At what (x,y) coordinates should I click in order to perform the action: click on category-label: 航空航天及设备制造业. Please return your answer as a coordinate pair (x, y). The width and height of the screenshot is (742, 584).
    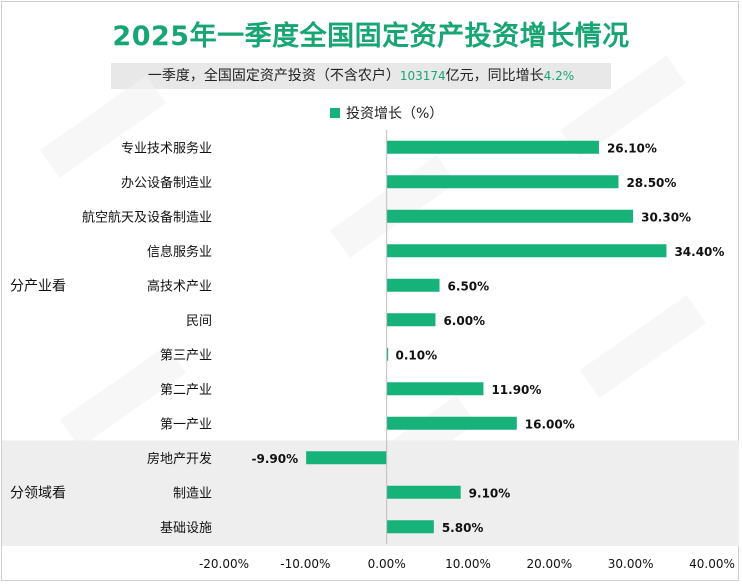
    Looking at the image, I should click on (147, 217).